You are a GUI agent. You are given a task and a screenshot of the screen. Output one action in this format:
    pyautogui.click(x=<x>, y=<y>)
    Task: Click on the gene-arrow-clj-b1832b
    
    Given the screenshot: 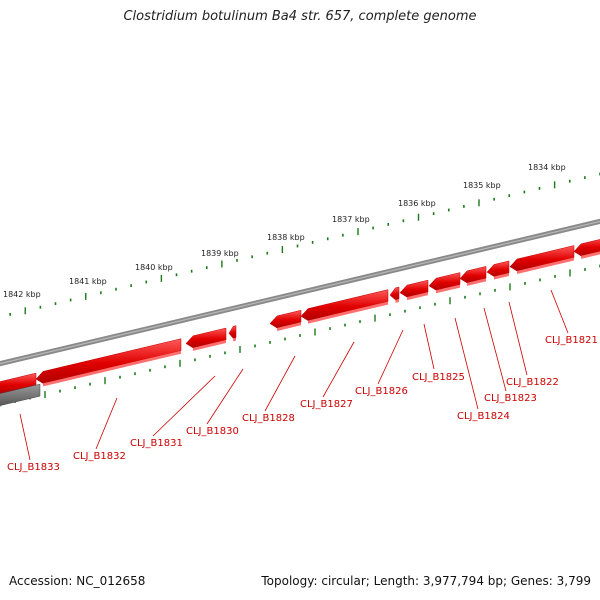 What is the action you would take?
    pyautogui.click(x=18, y=383)
    